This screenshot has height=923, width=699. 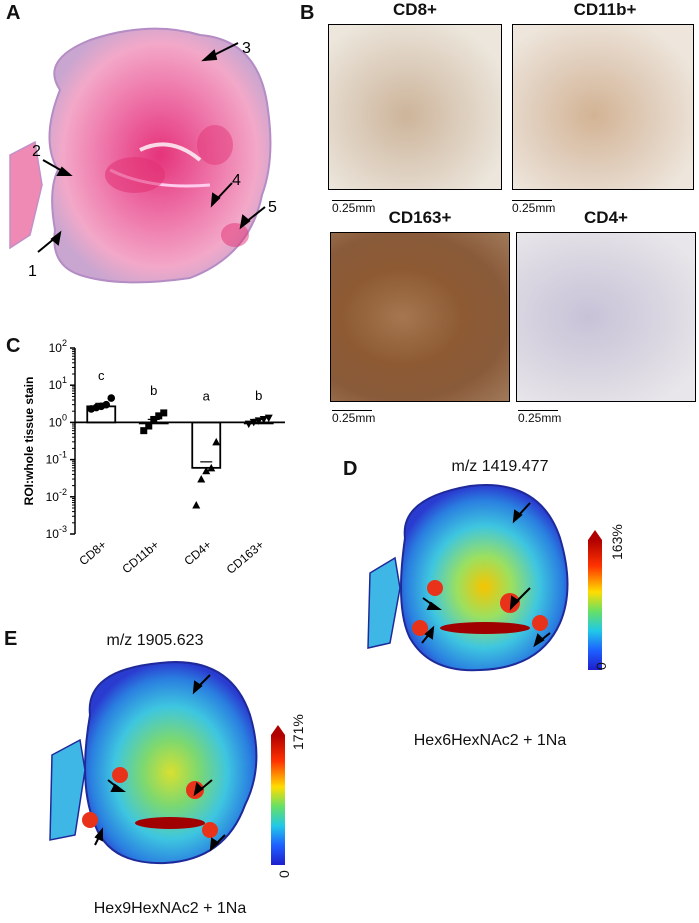 I want to click on panel-d-mz: m/z 1419.477, so click(x=500, y=466).